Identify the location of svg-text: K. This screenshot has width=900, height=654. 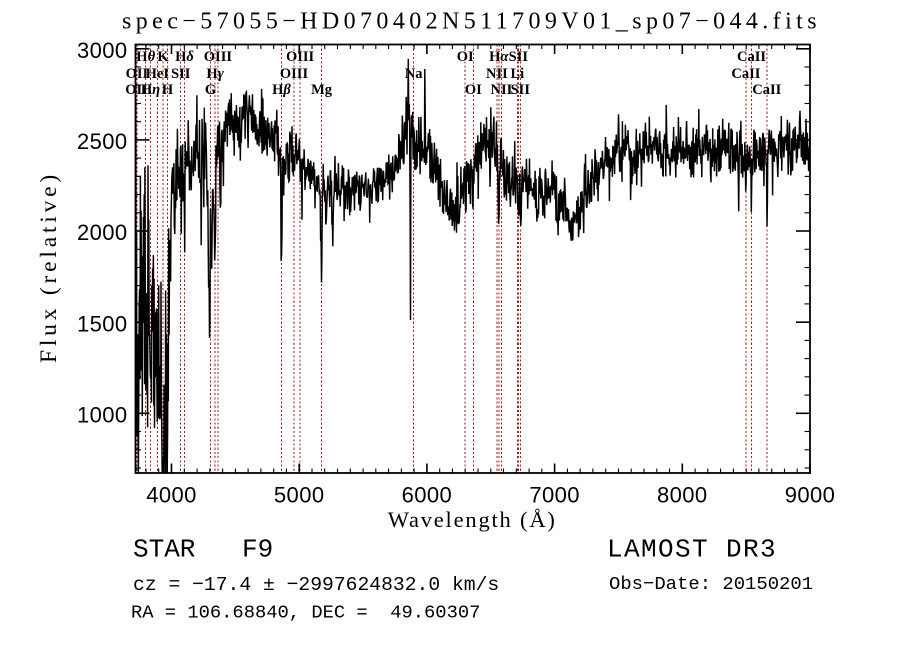
(163, 57).